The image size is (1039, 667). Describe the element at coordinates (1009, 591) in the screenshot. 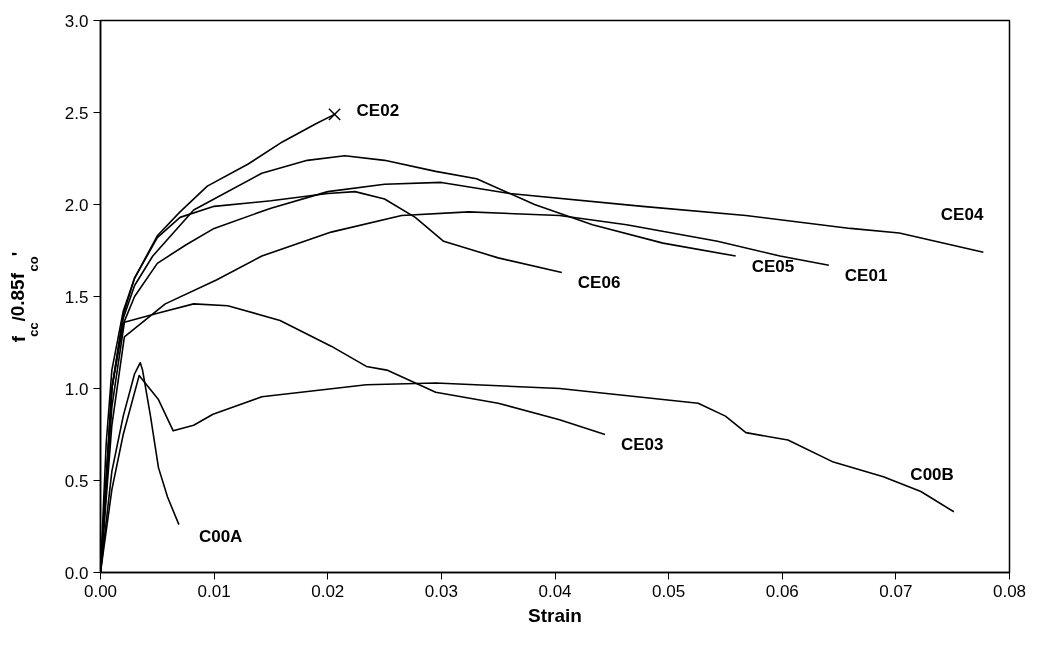

I see `x-tick-label: 0.08` at that location.